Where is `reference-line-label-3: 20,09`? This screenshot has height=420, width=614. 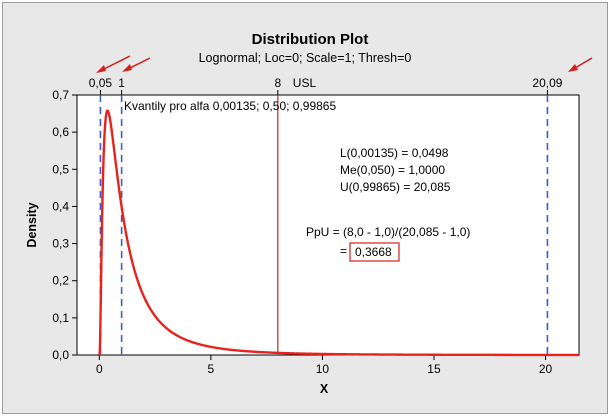 reference-line-label-3: 20,09 is located at coordinates (547, 83).